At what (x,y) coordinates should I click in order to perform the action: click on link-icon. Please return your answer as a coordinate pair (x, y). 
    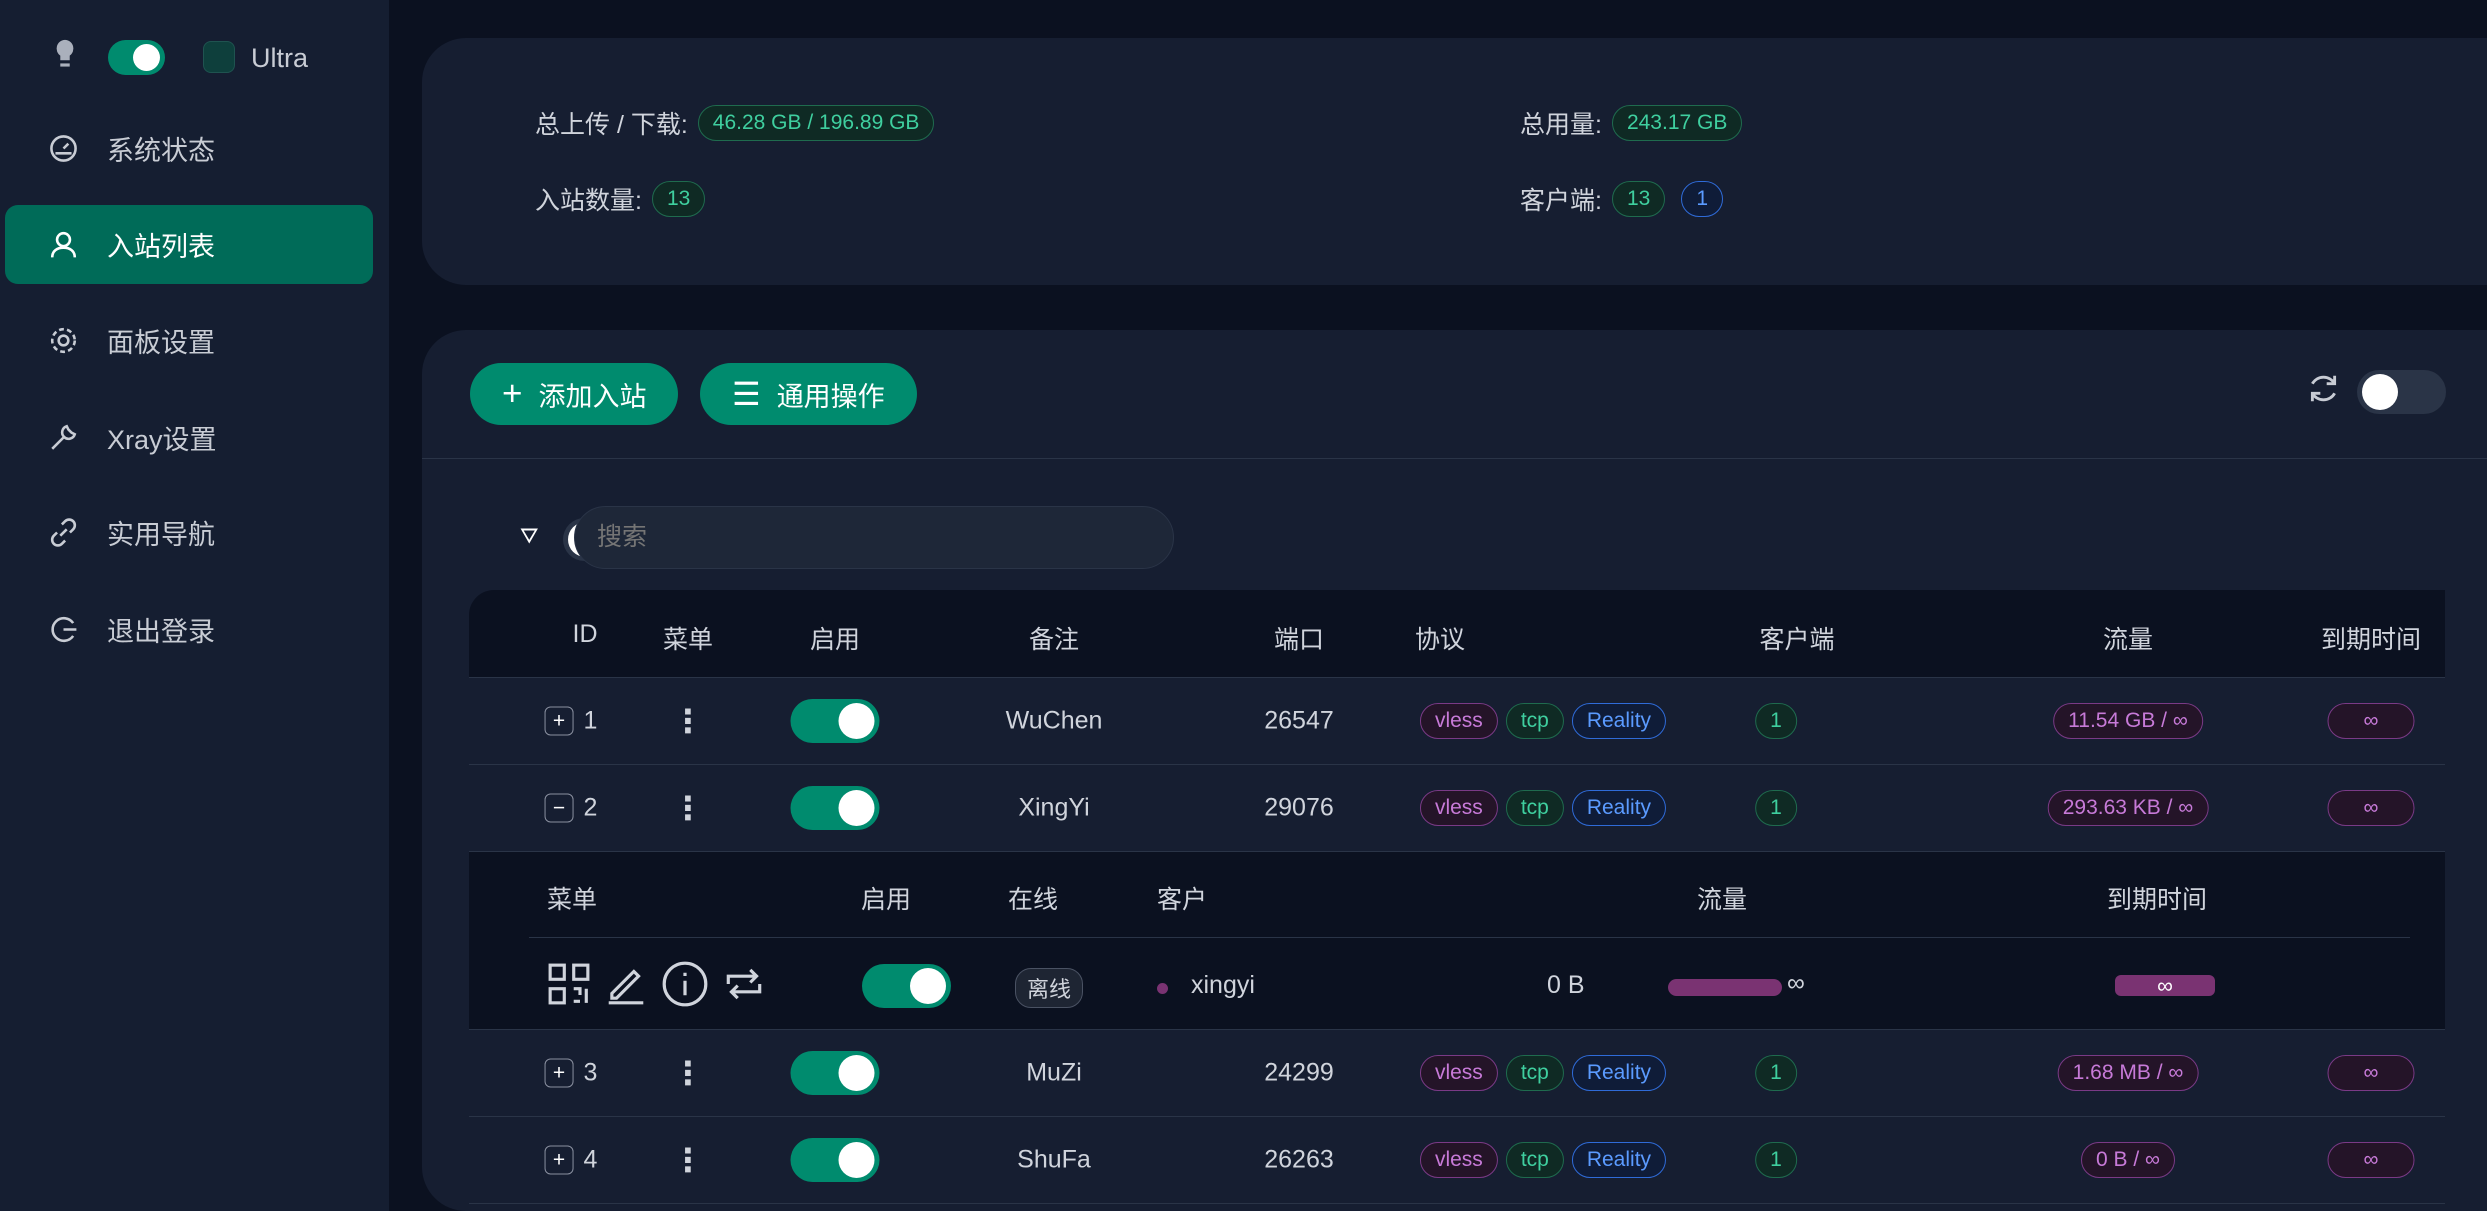
    Looking at the image, I should click on (63, 532).